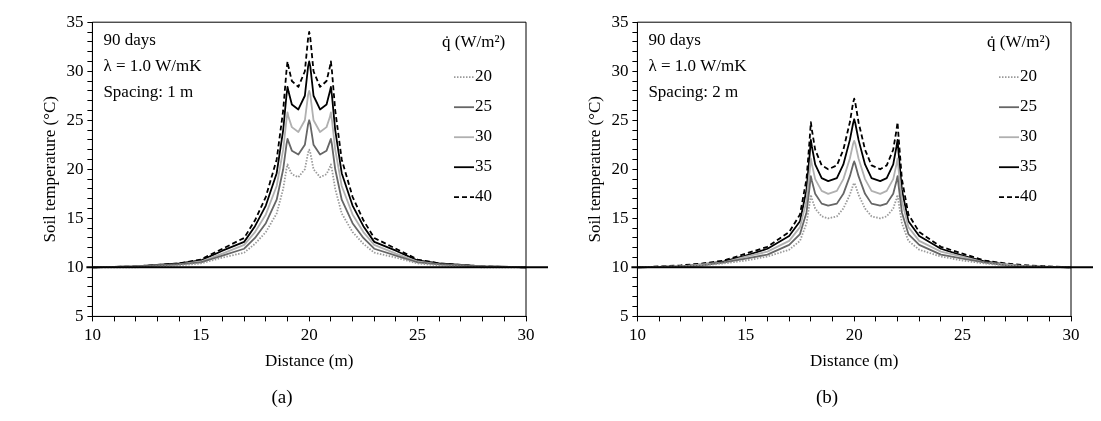  Describe the element at coordinates (827, 396) in the screenshot. I see `text: (b)` at that location.